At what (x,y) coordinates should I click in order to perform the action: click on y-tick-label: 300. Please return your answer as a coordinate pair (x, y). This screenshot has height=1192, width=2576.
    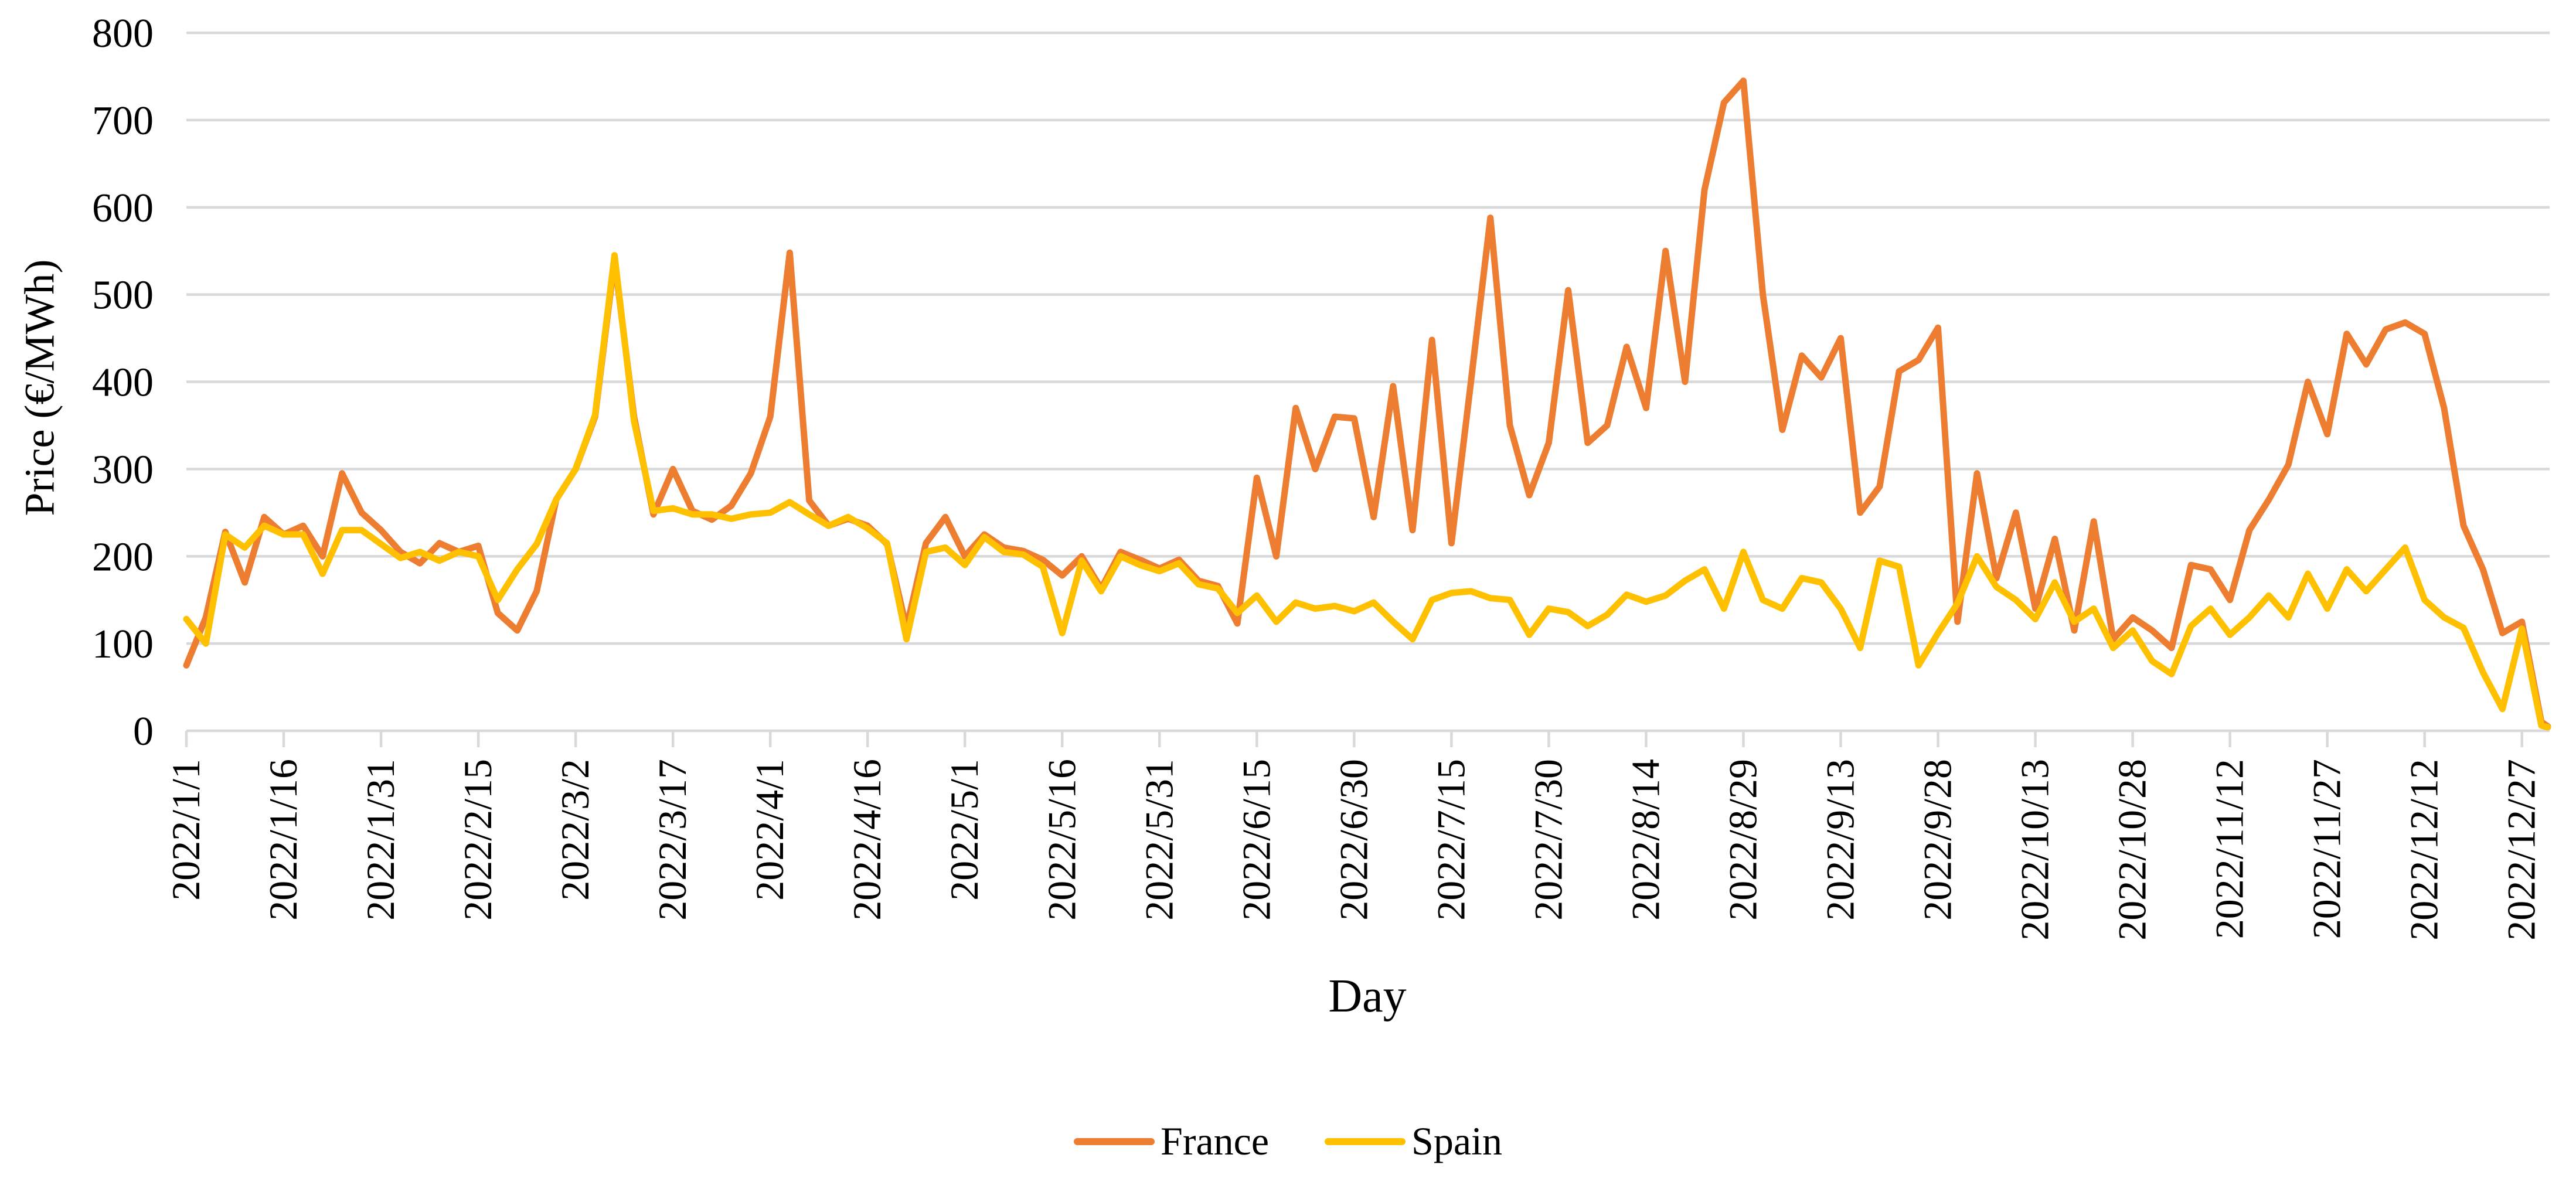
    Looking at the image, I should click on (123, 469).